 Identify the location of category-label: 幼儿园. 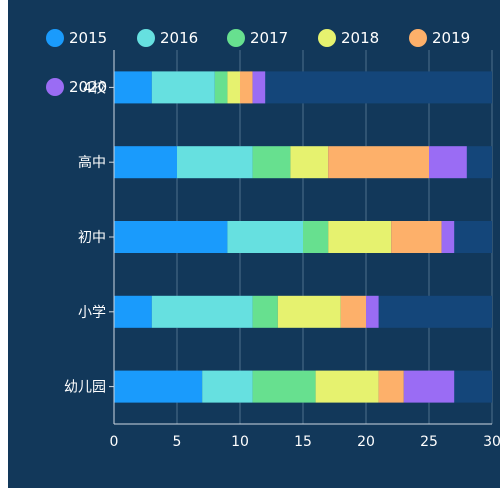
(85, 388).